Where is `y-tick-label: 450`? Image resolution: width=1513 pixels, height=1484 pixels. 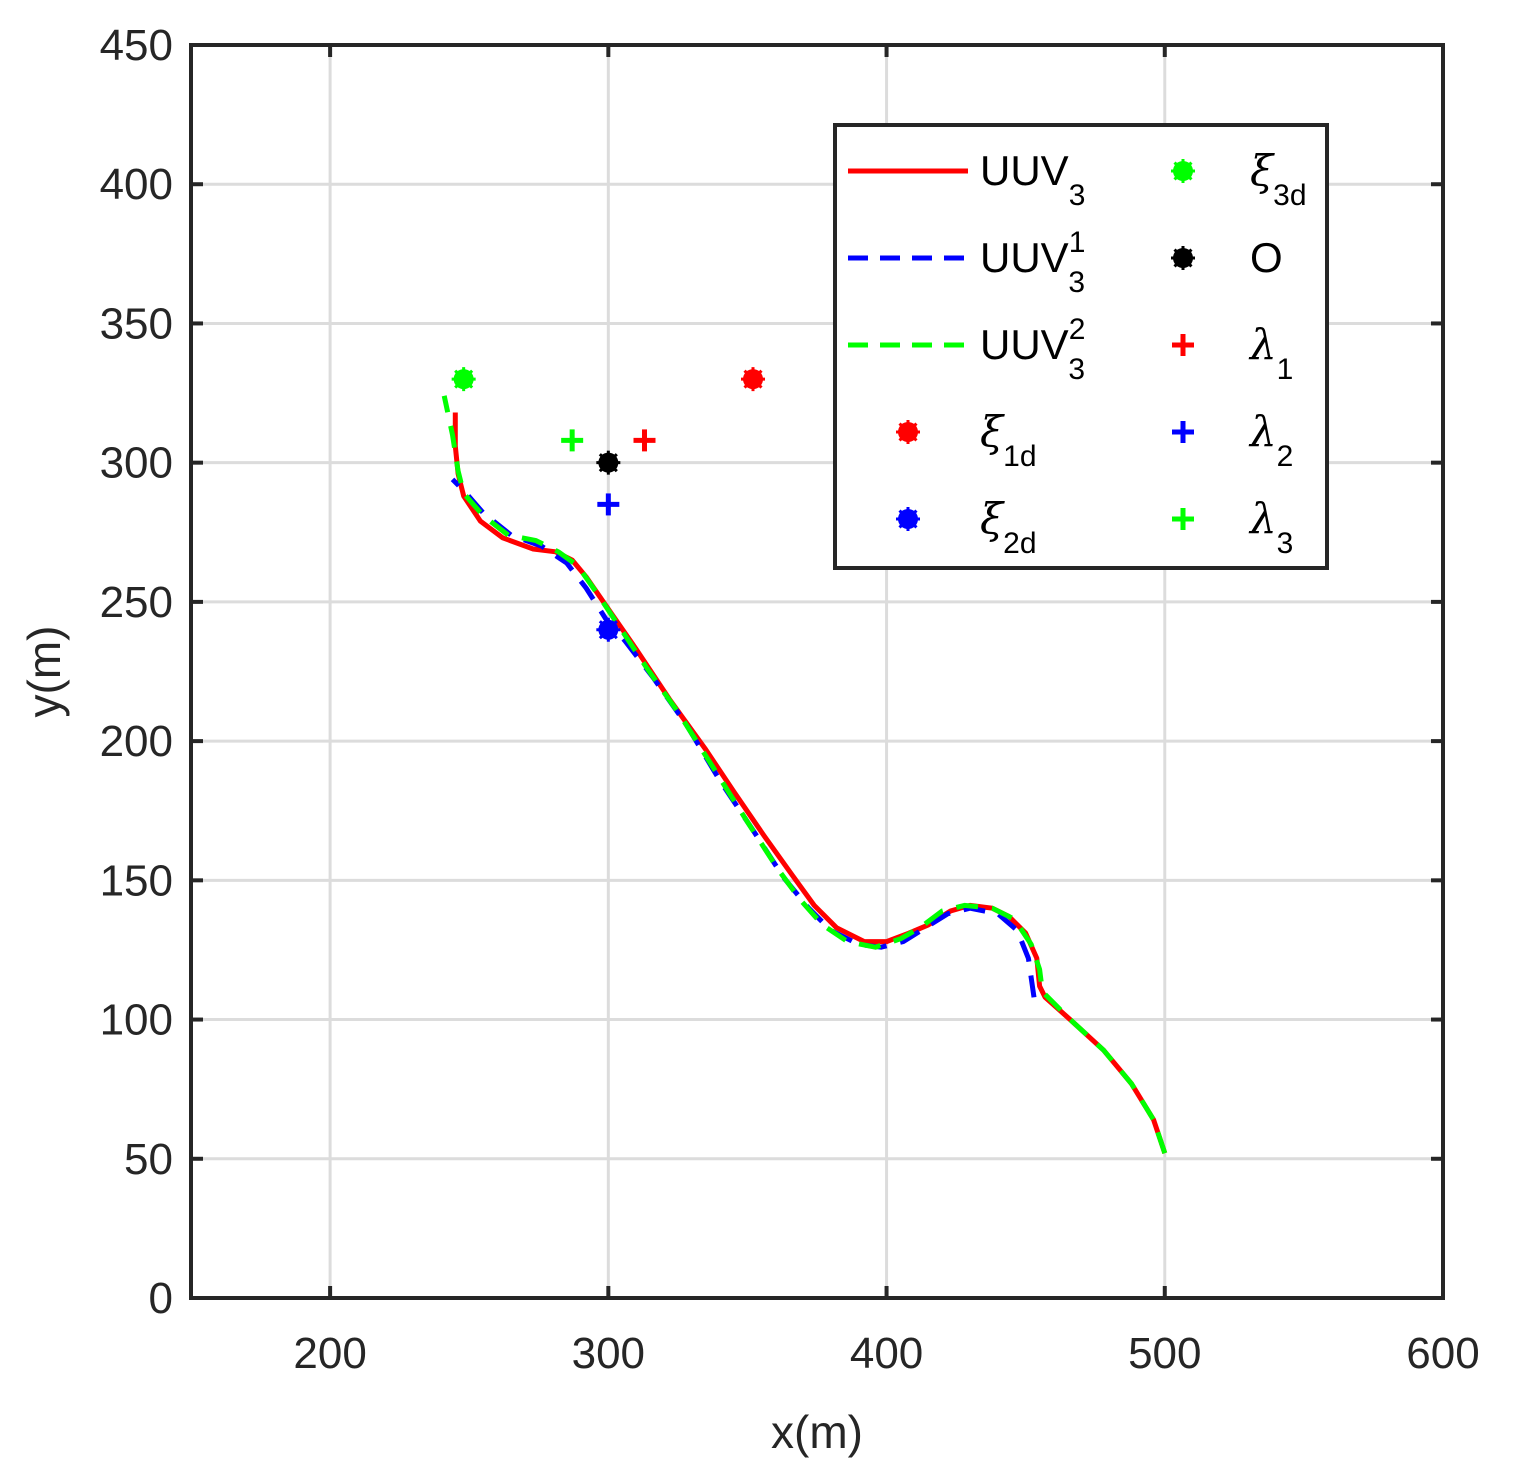
y-tick-label: 450 is located at coordinates (136, 45).